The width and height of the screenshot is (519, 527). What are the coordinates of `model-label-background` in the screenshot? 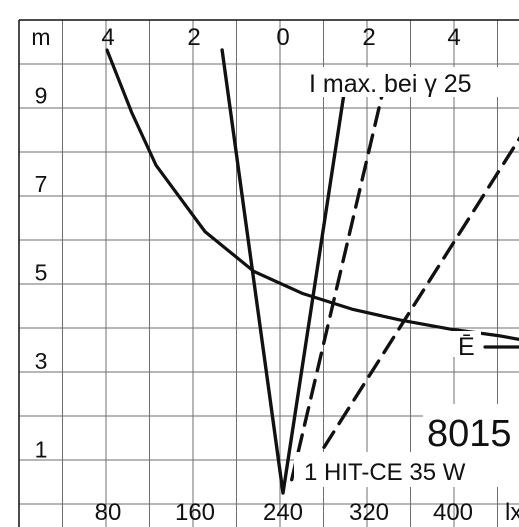 It's located at (471, 429).